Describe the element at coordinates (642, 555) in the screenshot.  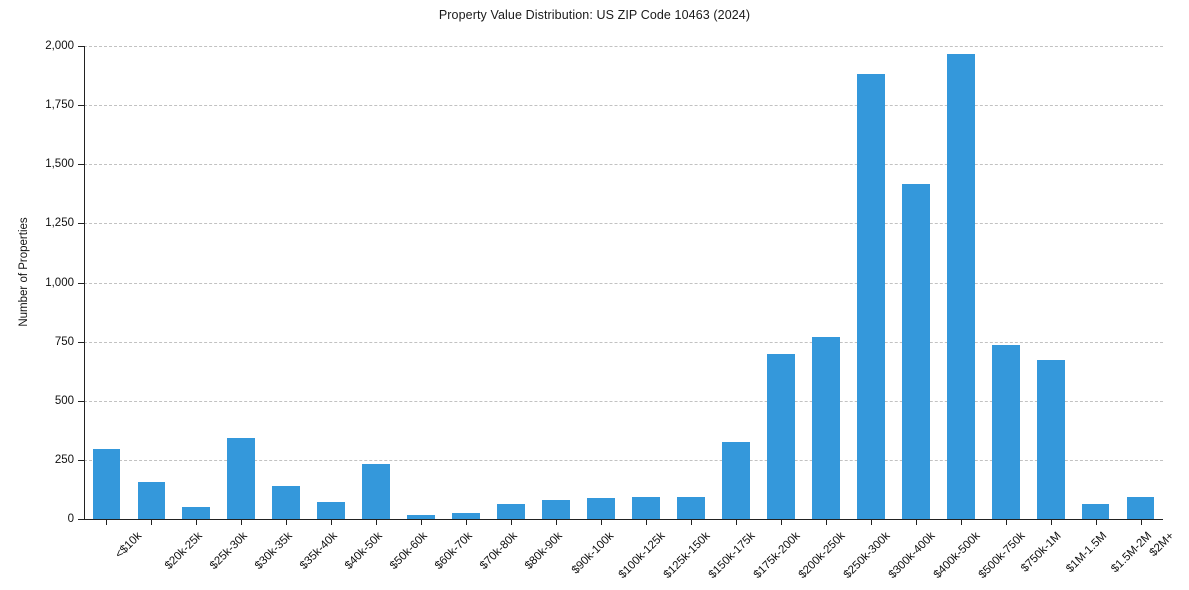
I see `x-axis-label: $100k-125k` at that location.